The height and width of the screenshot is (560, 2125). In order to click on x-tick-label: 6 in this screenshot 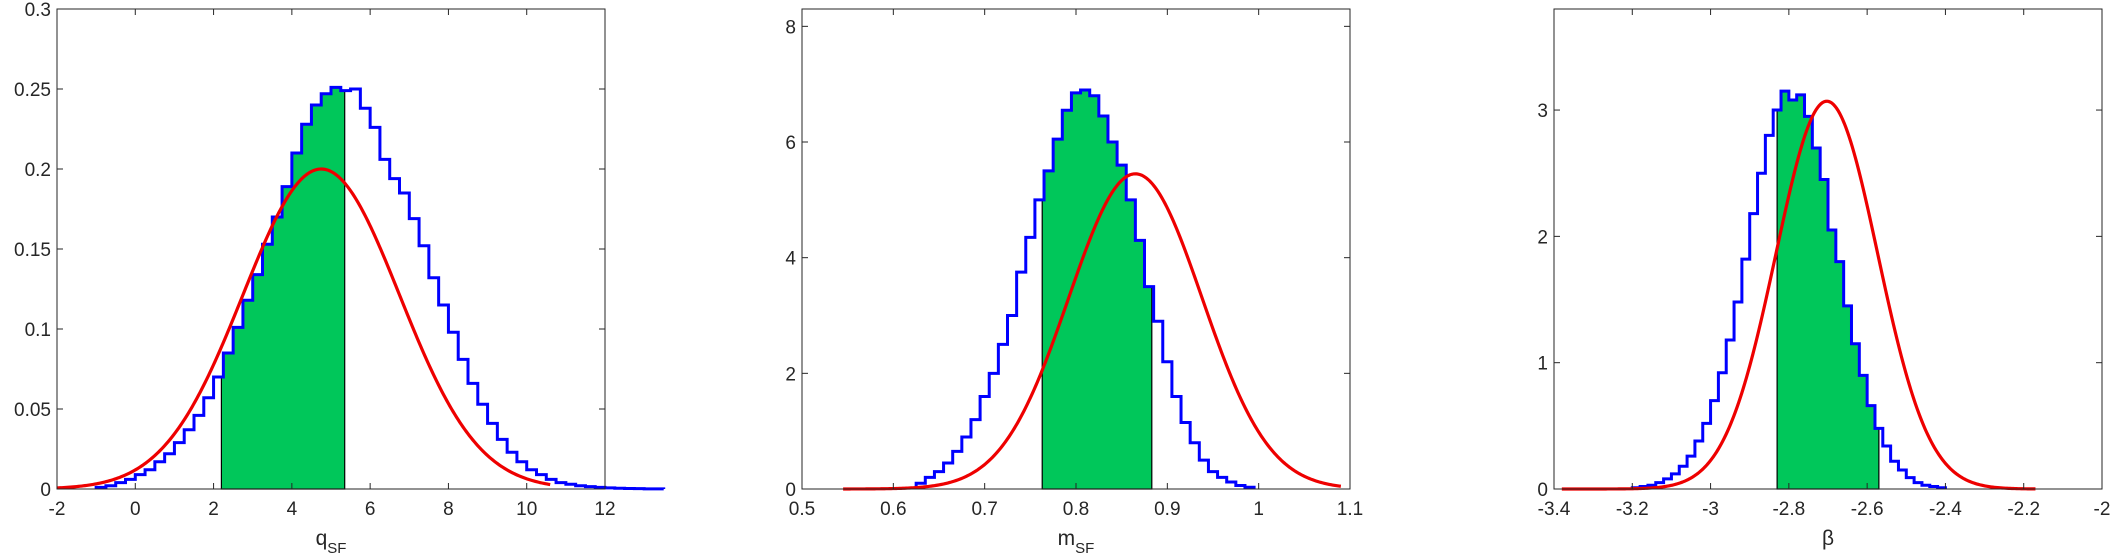, I will do `click(370, 509)`.